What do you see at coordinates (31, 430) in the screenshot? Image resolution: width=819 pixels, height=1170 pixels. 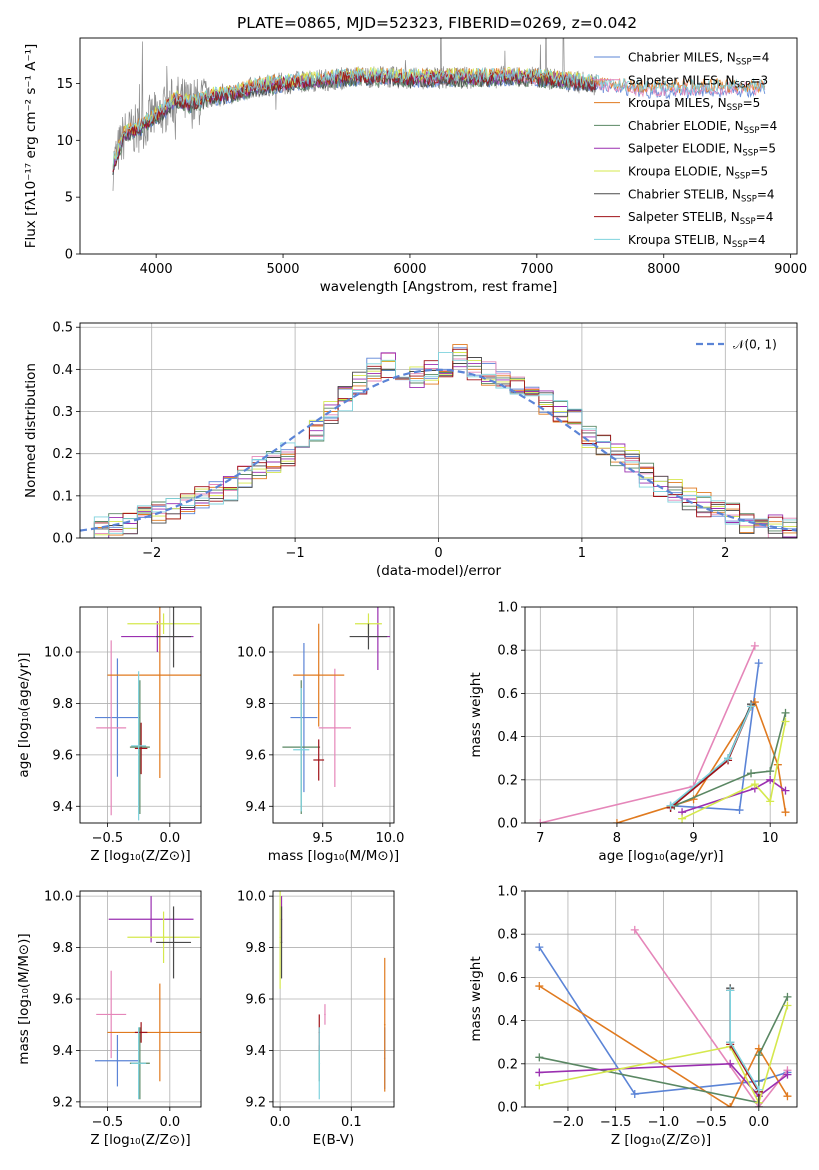 I see `y-axis-label: Normed distribution` at bounding box center [31, 430].